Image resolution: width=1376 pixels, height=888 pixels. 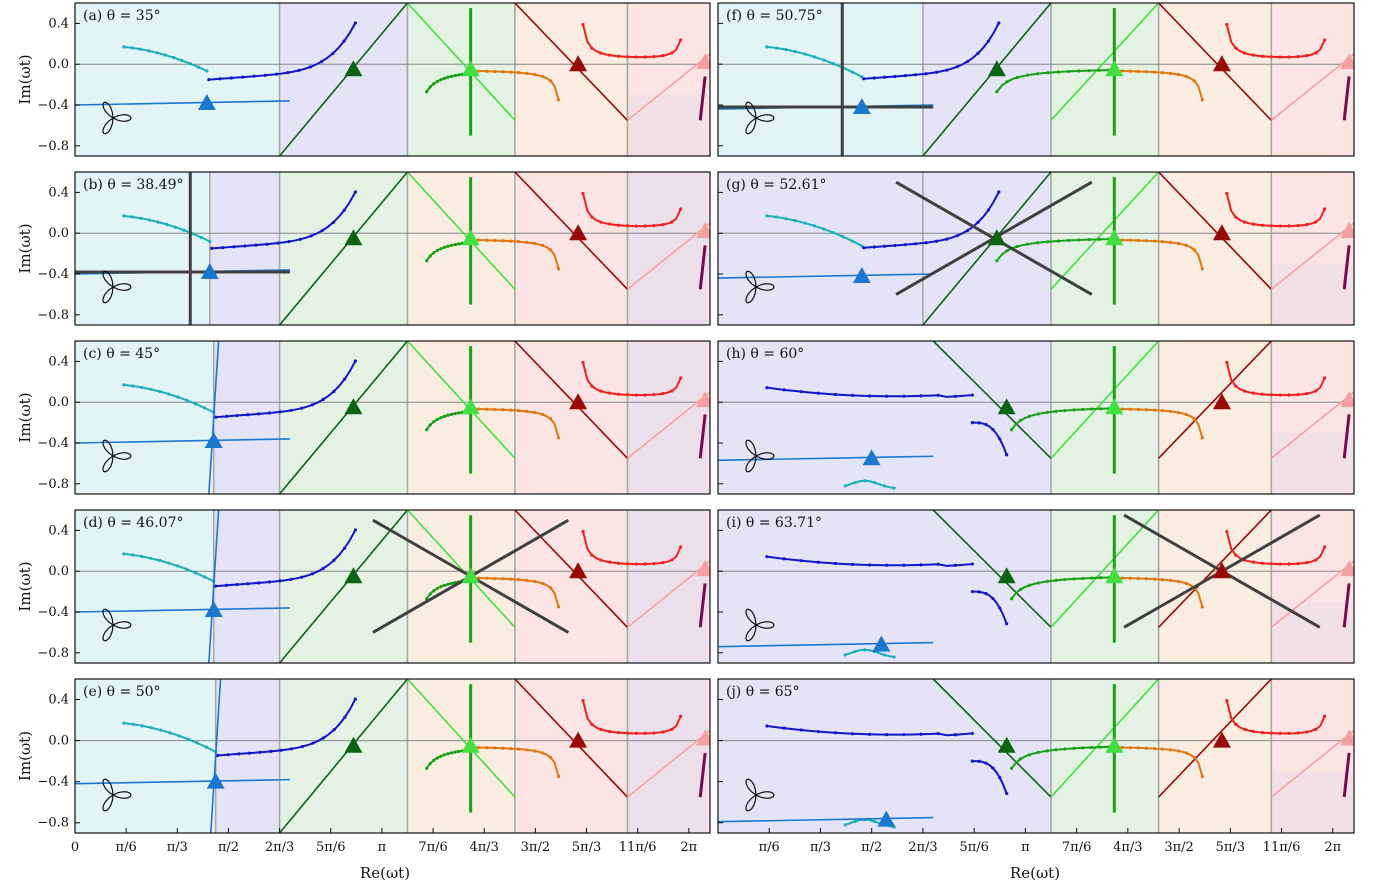 I want to click on marker-pink, so click(x=703, y=61).